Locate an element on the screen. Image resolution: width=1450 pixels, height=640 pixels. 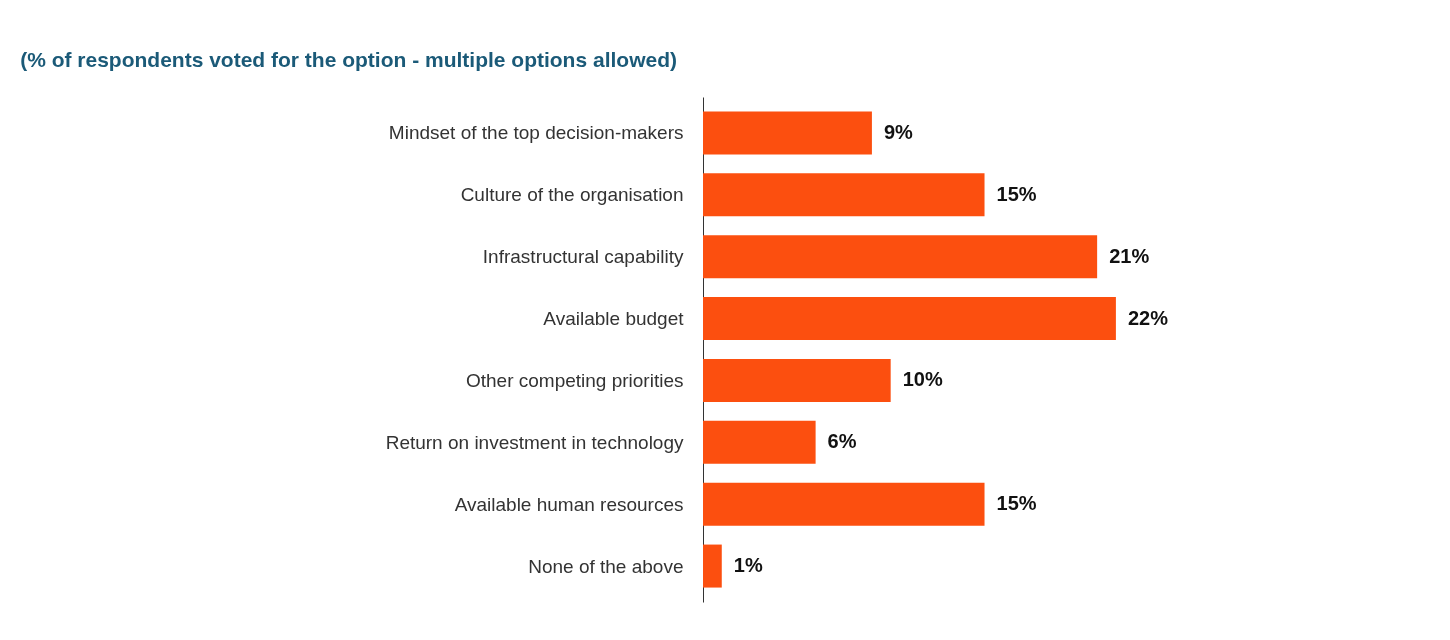
y-tick-label: Other competing priorities is located at coordinates (574, 380).